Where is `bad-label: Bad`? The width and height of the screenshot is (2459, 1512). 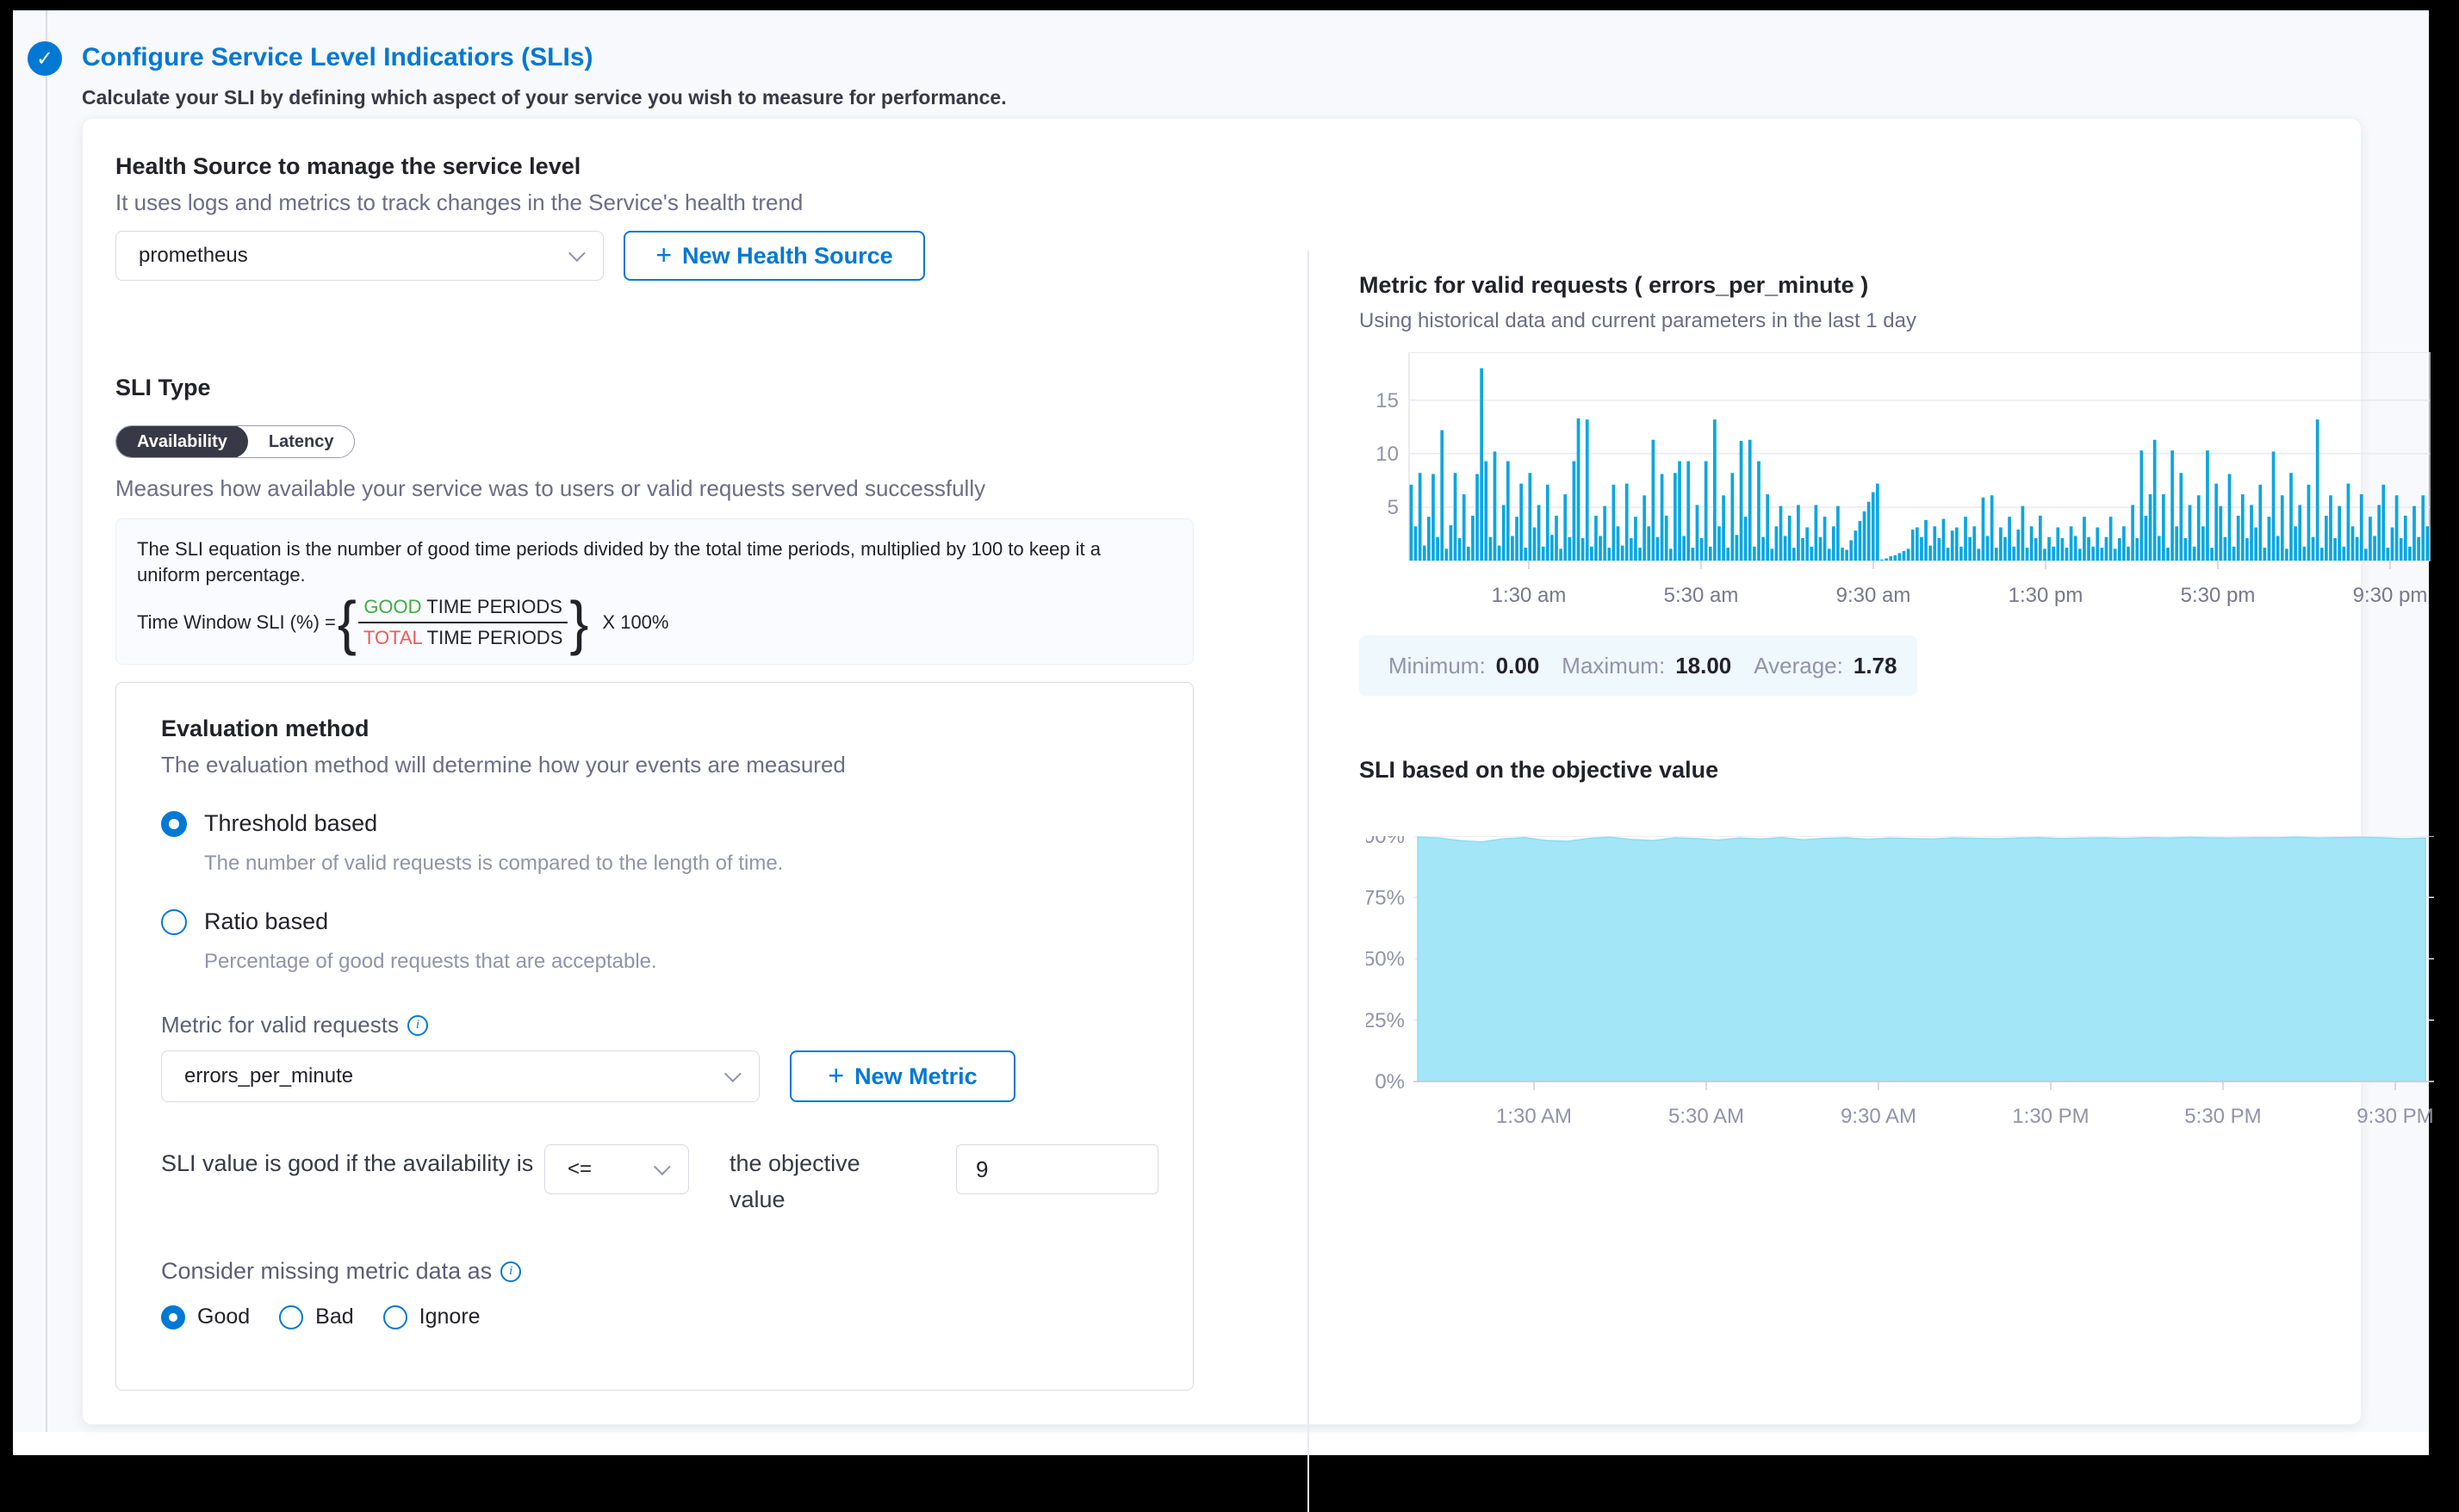 bad-label: Bad is located at coordinates (334, 1316).